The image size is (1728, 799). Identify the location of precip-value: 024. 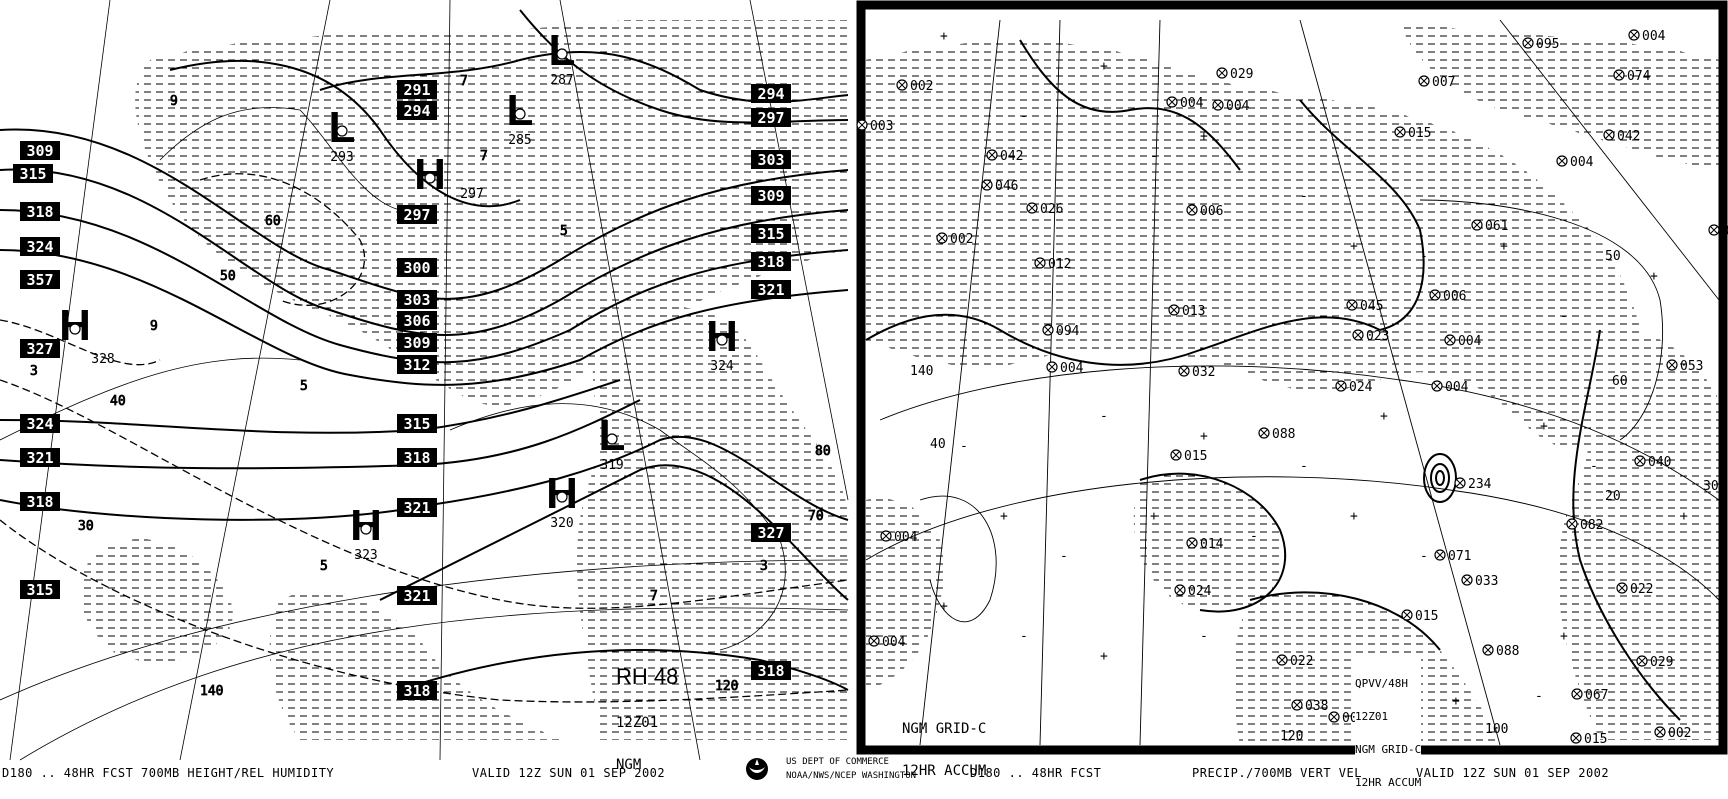
(1354, 387).